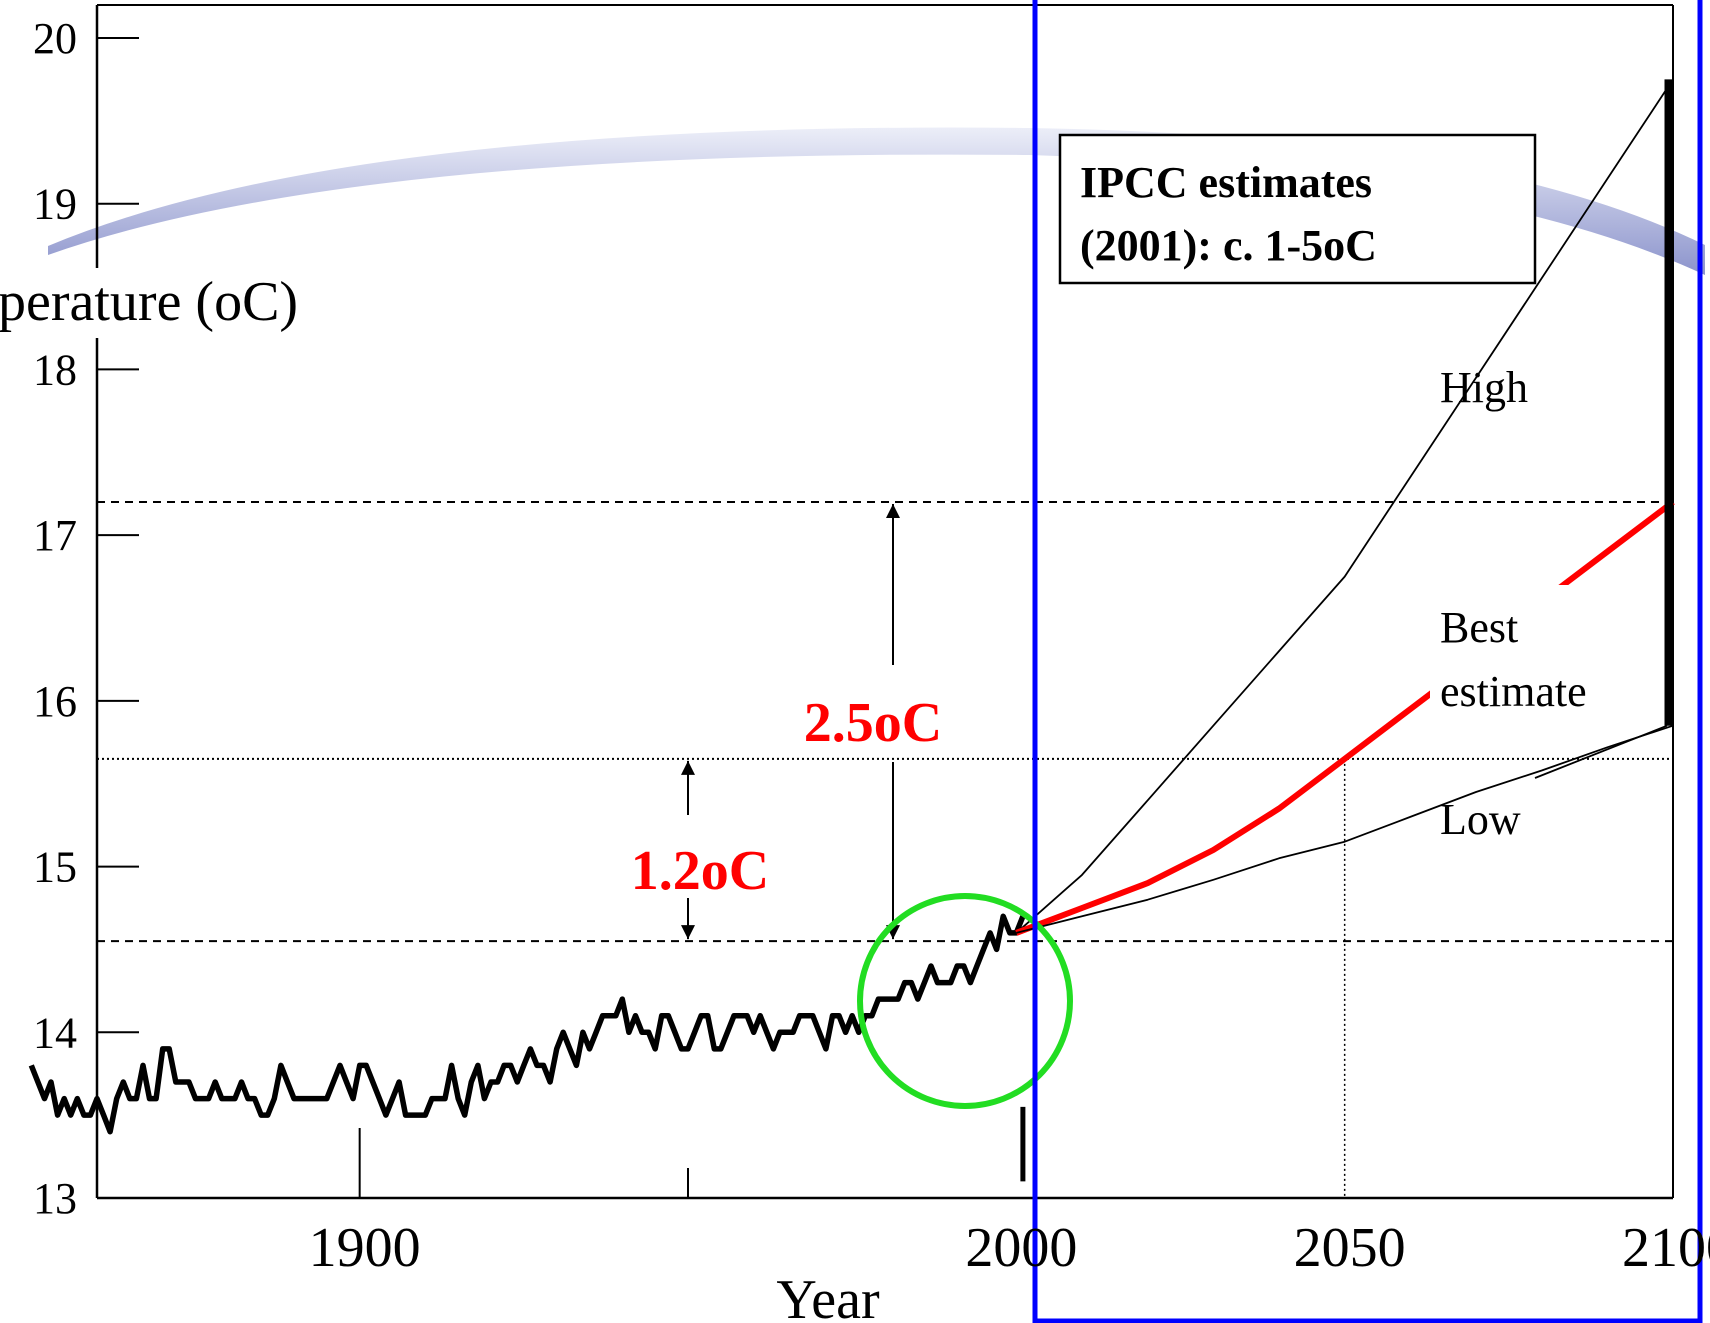  What do you see at coordinates (873, 723) in the screenshot?
I see `delta-2100-annotation: 2.5oC` at bounding box center [873, 723].